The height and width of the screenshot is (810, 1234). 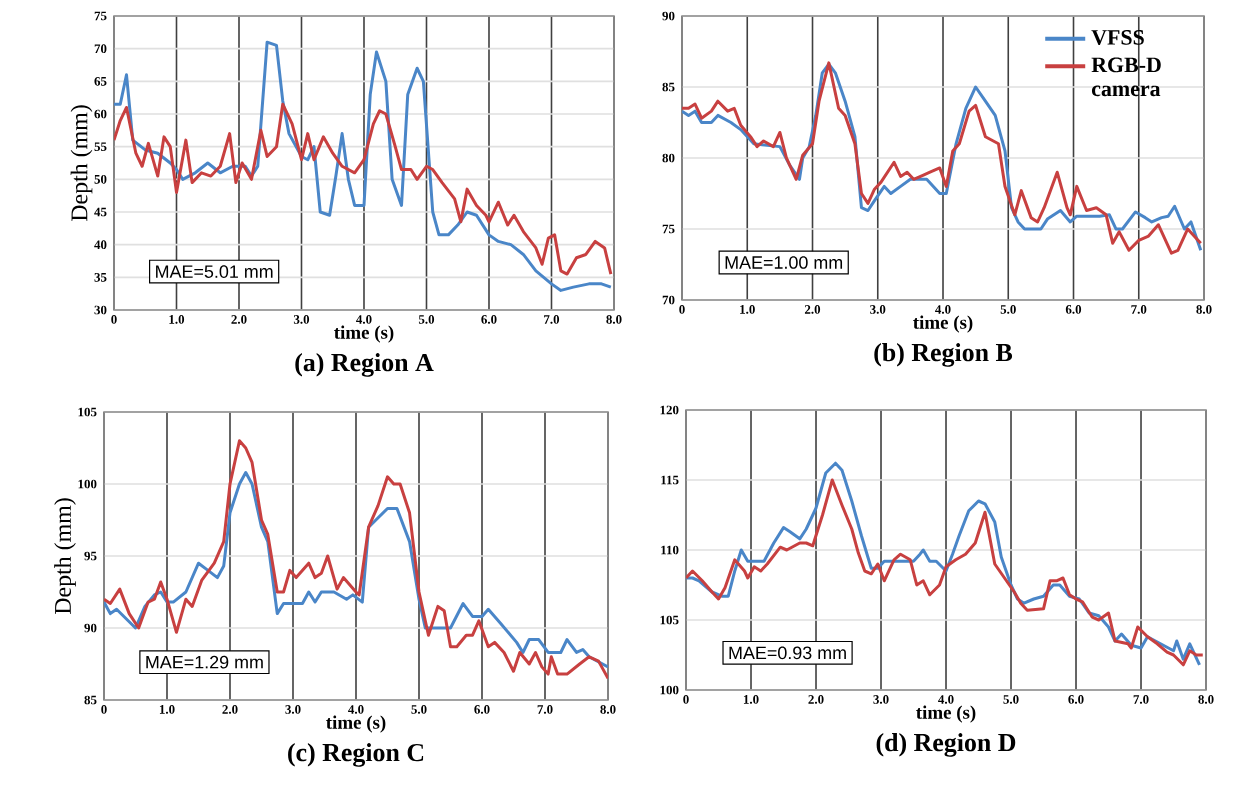 What do you see at coordinates (787, 653) in the screenshot?
I see `annotation: MAE=0.93 mm` at bounding box center [787, 653].